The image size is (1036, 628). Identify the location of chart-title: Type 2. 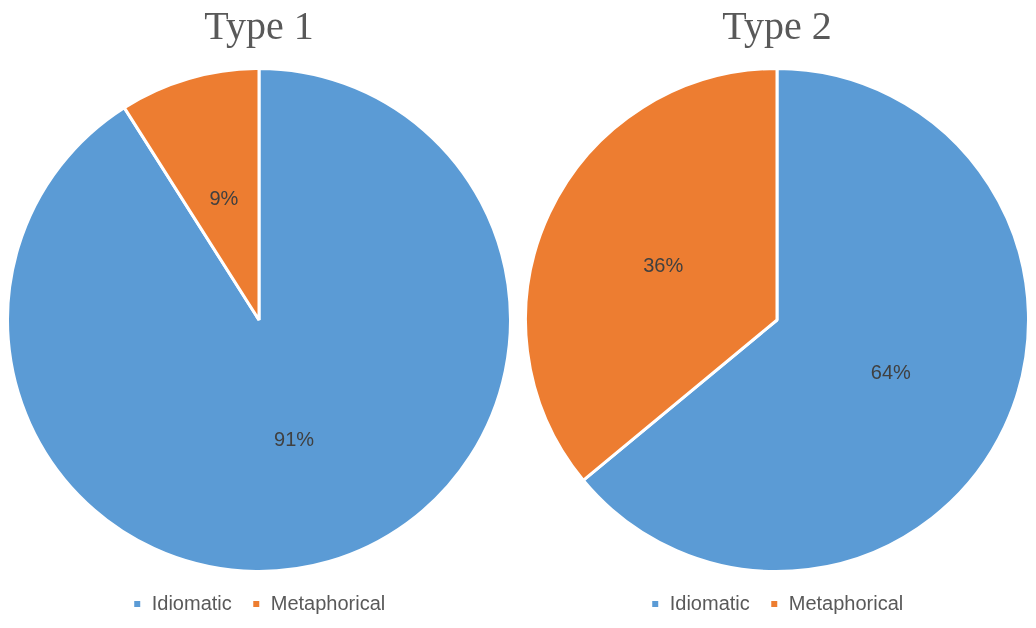
(777, 25).